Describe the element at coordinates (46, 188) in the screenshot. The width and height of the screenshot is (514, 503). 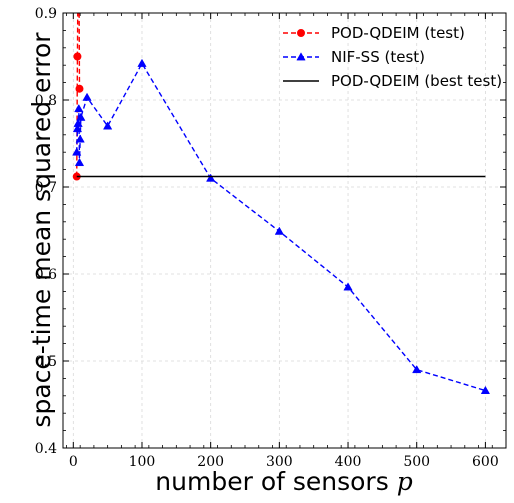
I see `y-tick-label: 0.7` at that location.